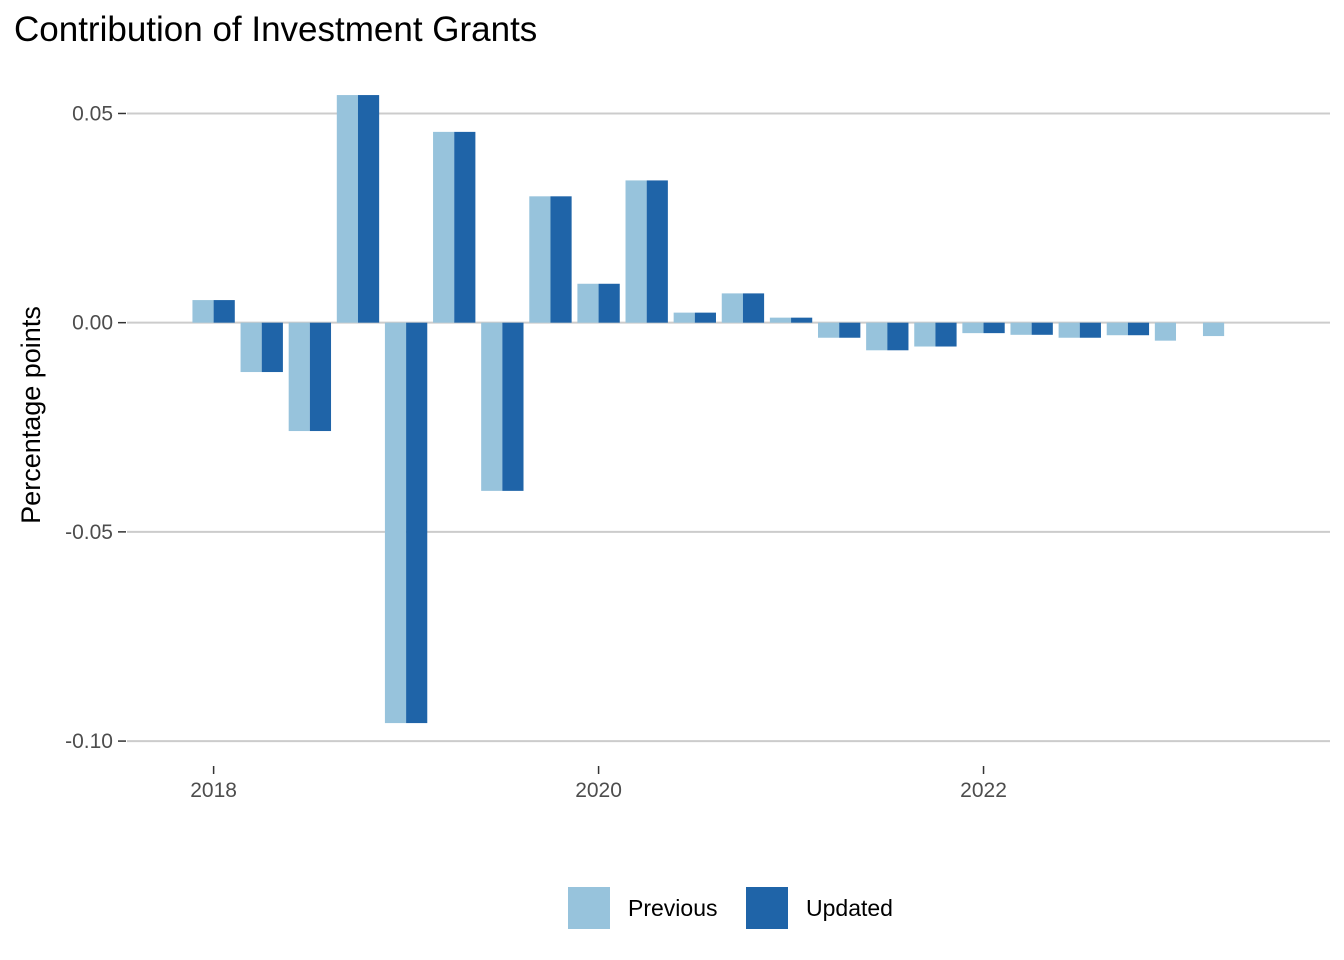  What do you see at coordinates (767, 908) in the screenshot?
I see `legend-swatch-updated` at bounding box center [767, 908].